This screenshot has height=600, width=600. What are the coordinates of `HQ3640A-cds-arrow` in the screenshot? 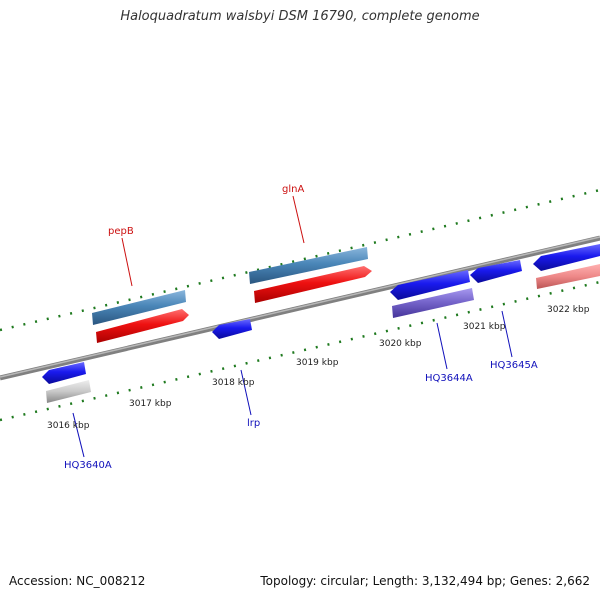 It's located at (64, 373).